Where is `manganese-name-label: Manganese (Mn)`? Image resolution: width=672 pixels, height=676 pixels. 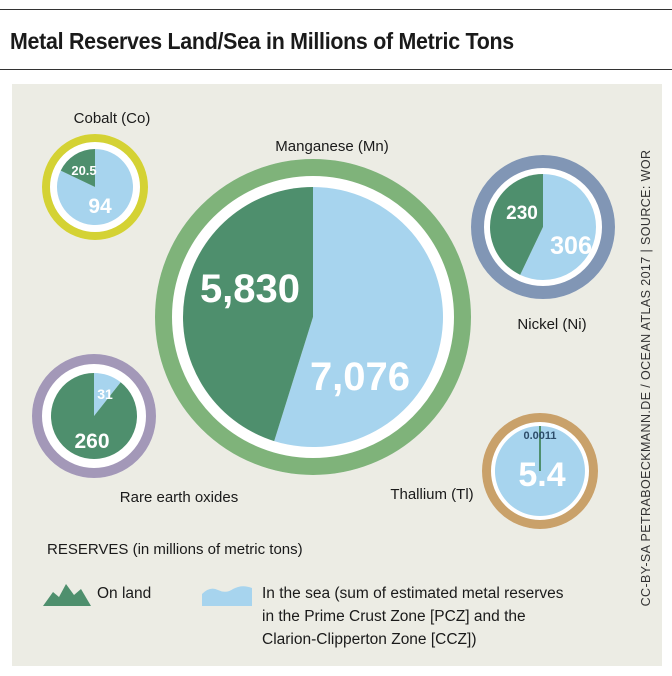
manganese-name-label: Manganese (Mn) is located at coordinates (331, 146).